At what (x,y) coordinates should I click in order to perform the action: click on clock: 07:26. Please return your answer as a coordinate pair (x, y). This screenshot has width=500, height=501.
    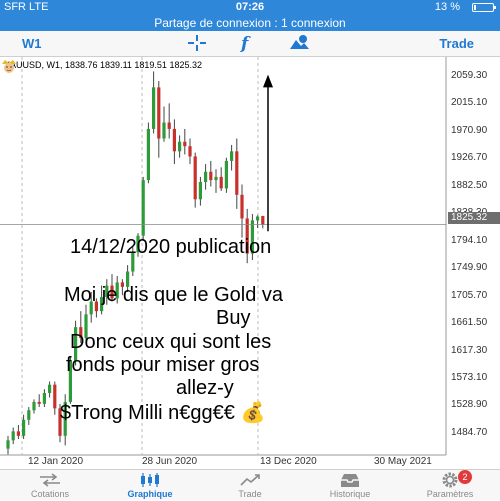
    Looking at the image, I should click on (250, 7).